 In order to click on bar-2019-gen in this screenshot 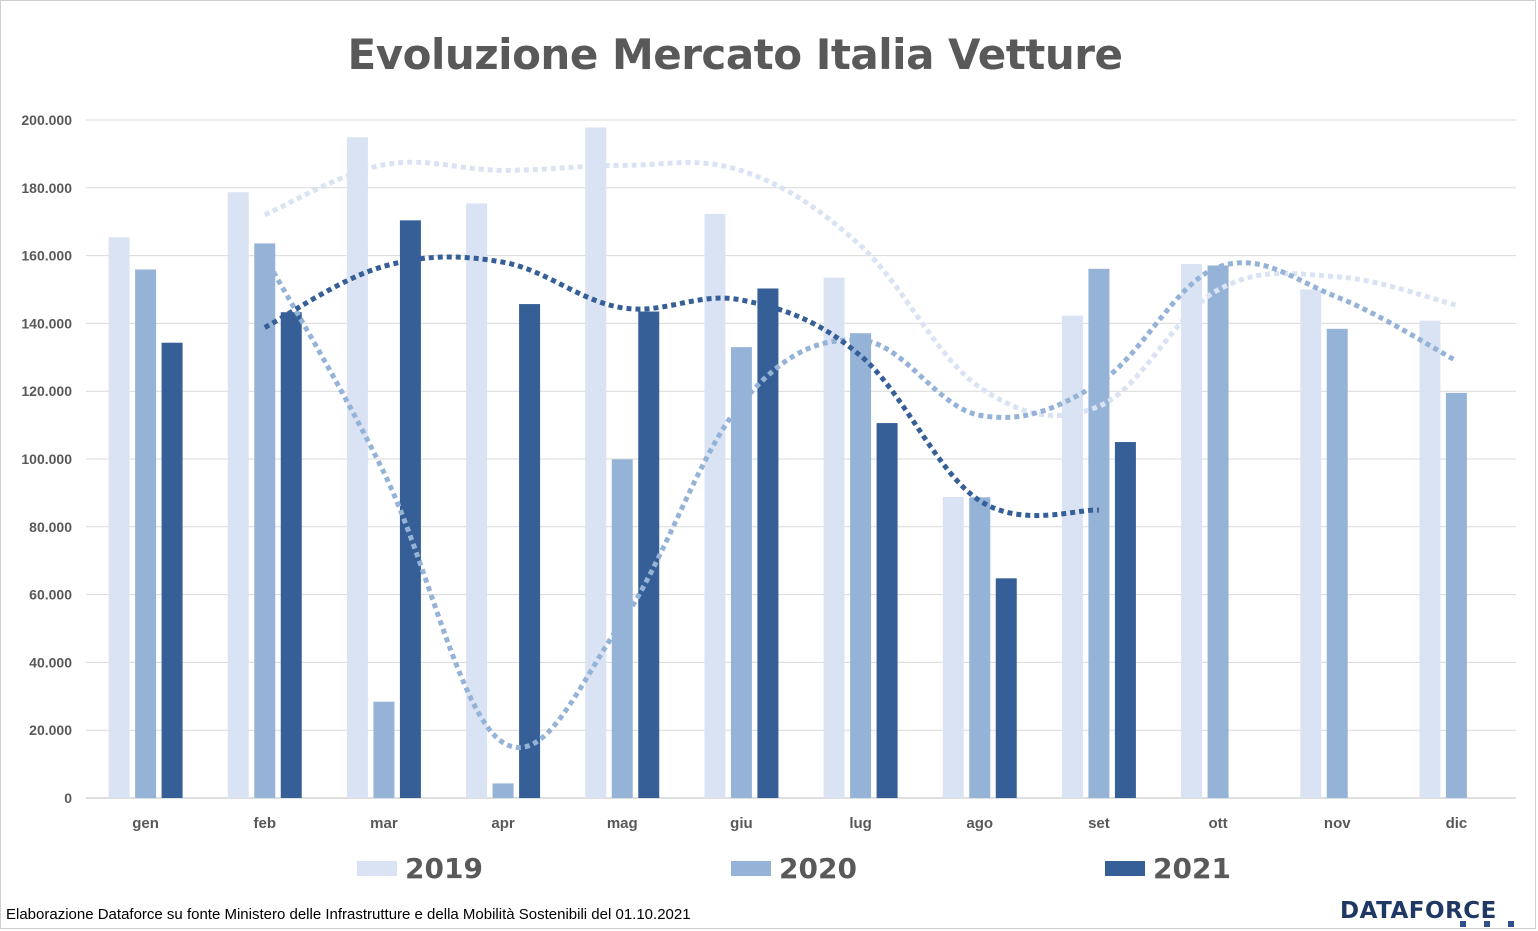, I will do `click(119, 517)`.